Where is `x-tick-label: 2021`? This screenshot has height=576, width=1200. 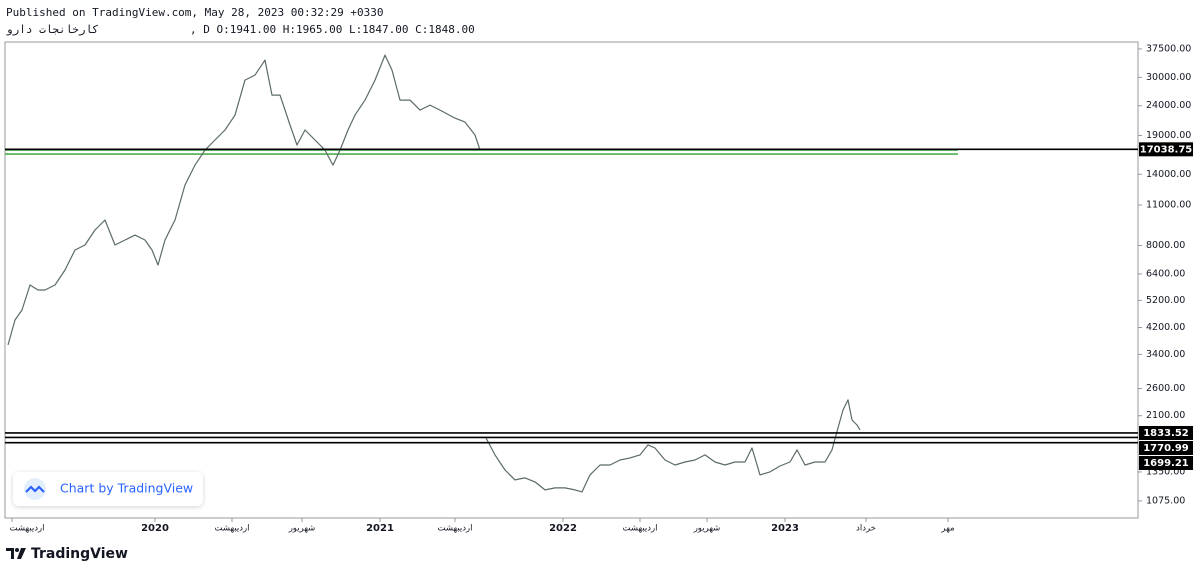
x-tick-label: 2021 is located at coordinates (380, 528).